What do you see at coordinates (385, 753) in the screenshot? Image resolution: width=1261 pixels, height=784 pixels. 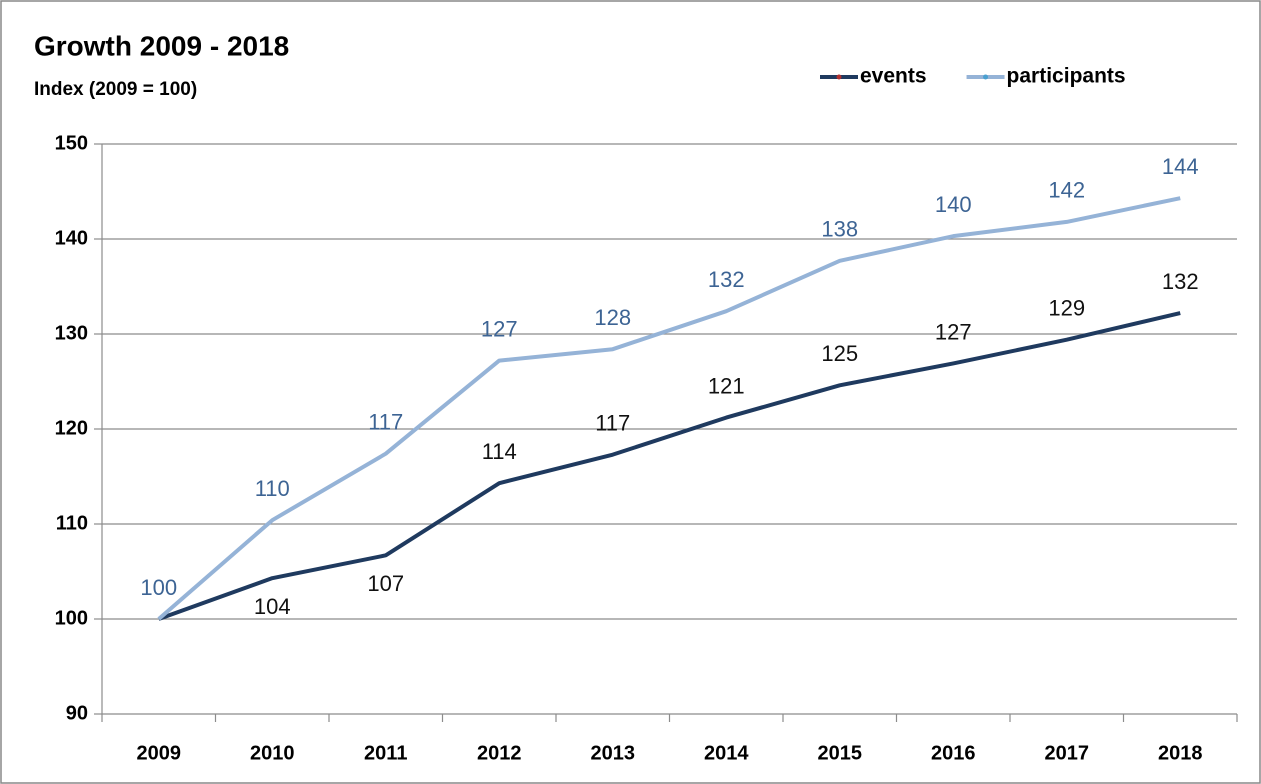 I see `x-tick-label: 2011` at bounding box center [385, 753].